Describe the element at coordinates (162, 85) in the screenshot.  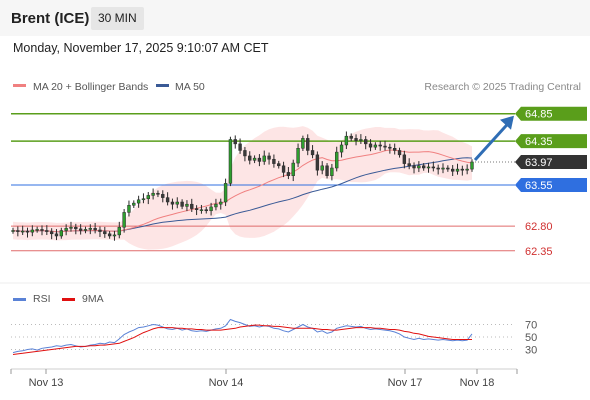
I see `ma50-legend-swatch` at that location.